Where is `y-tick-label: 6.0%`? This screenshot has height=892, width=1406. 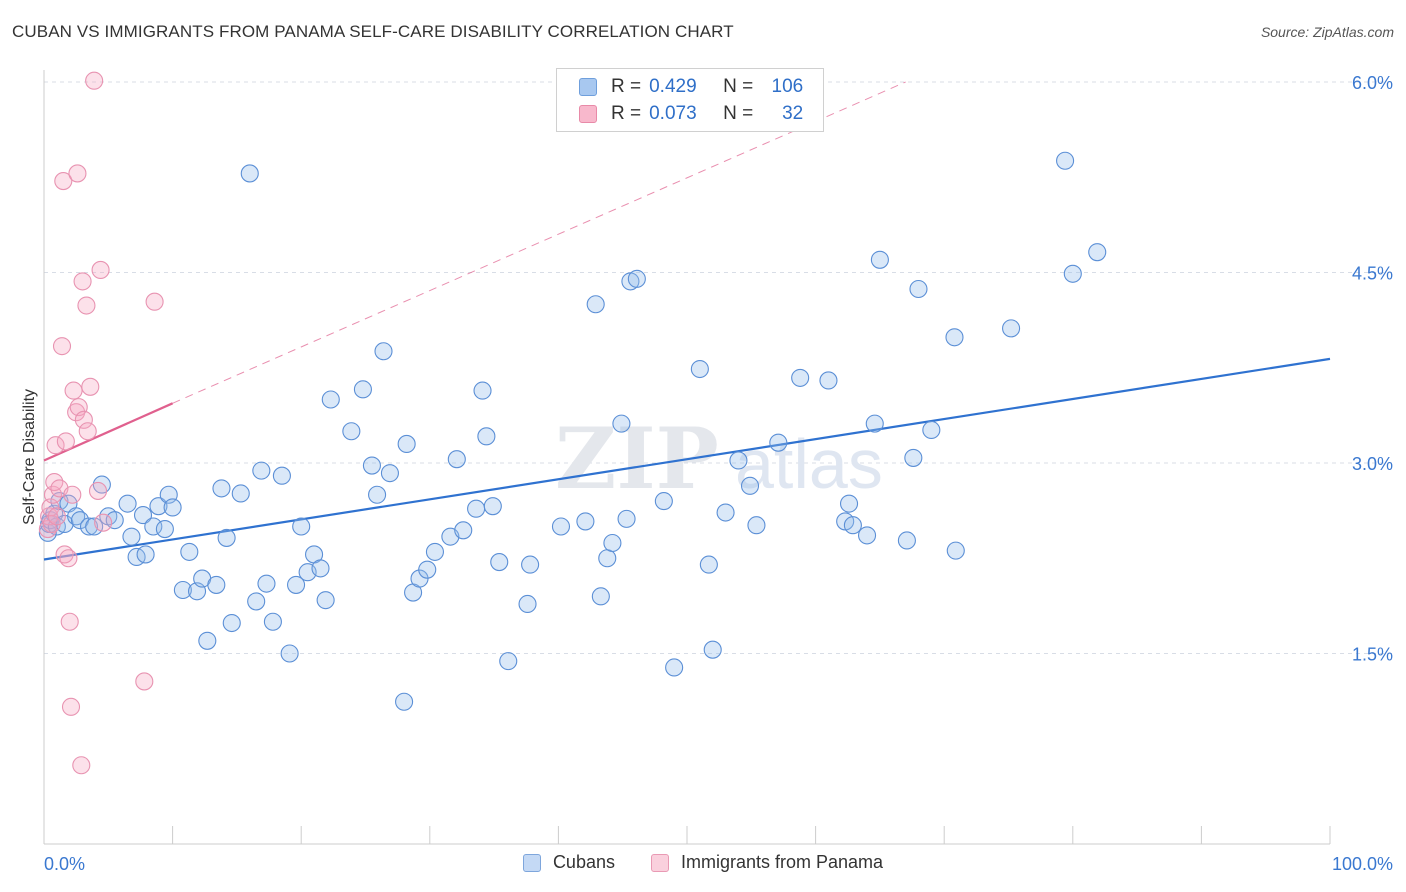 y-tick-label: 6.0% is located at coordinates (1372, 83).